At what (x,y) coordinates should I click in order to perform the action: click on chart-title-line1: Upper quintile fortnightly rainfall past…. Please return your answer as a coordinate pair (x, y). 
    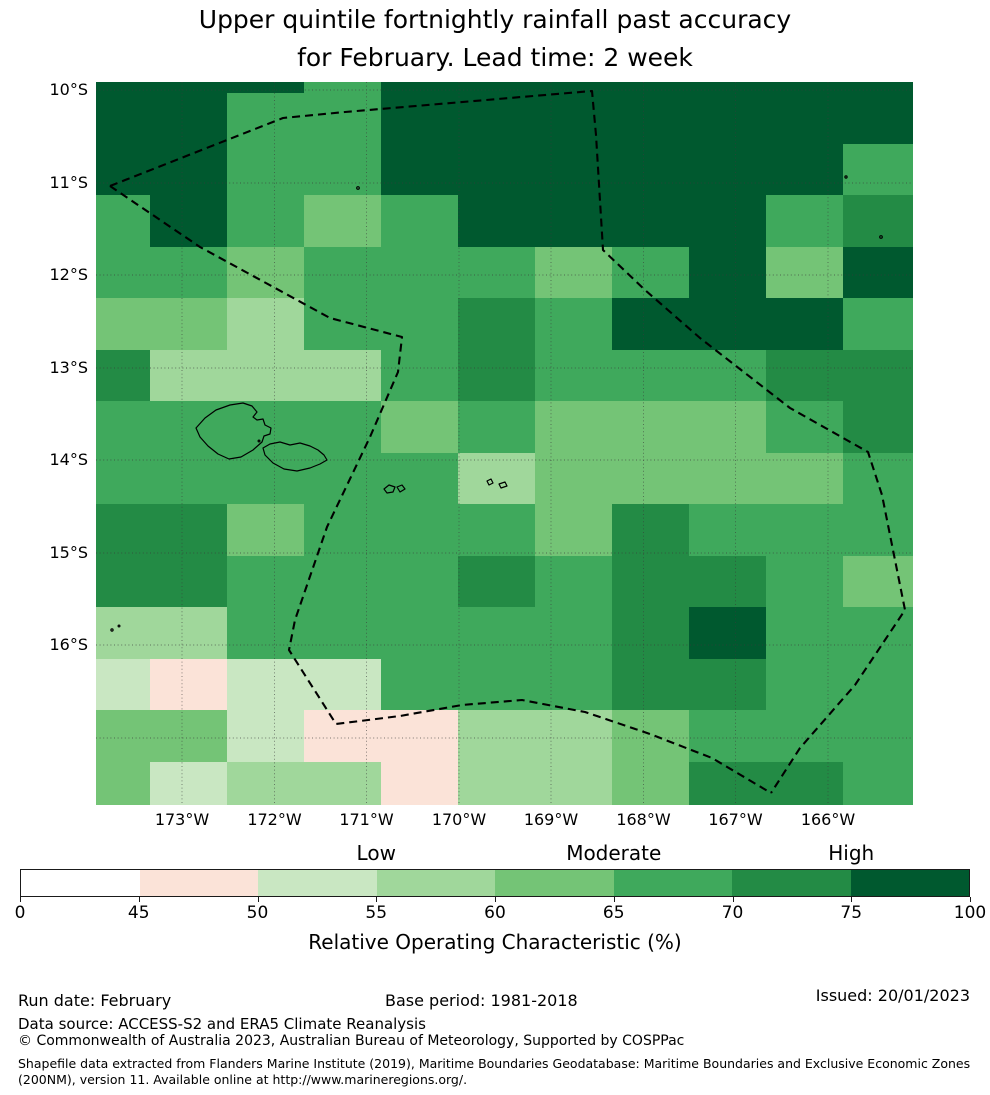
    Looking at the image, I should click on (495, 19).